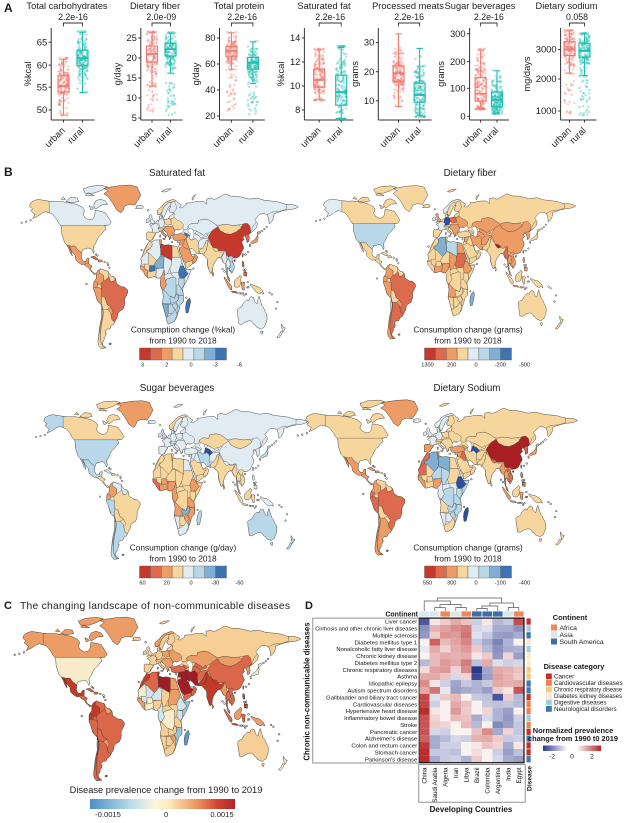 This screenshot has height=823, width=625. I want to click on svg-text: A, so click(8, 8).